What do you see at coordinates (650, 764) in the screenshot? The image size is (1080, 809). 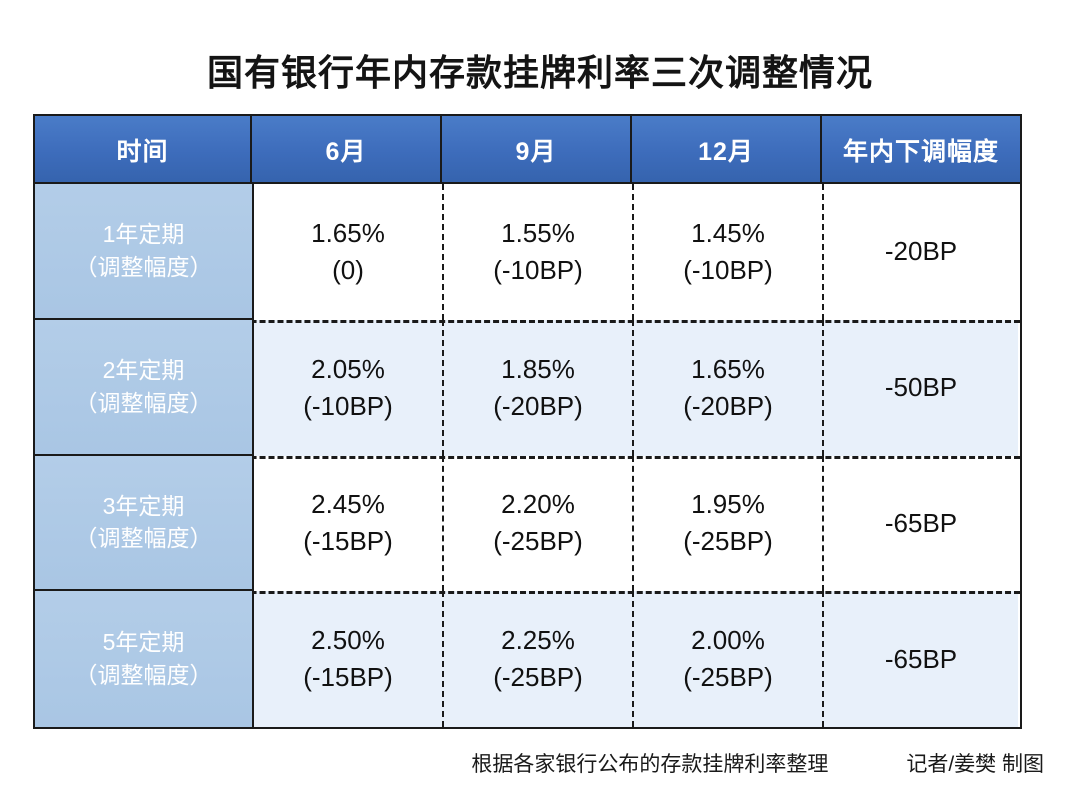 I see `footer-source-note: 根据各家银行公布的存款挂牌利率整理` at bounding box center [650, 764].